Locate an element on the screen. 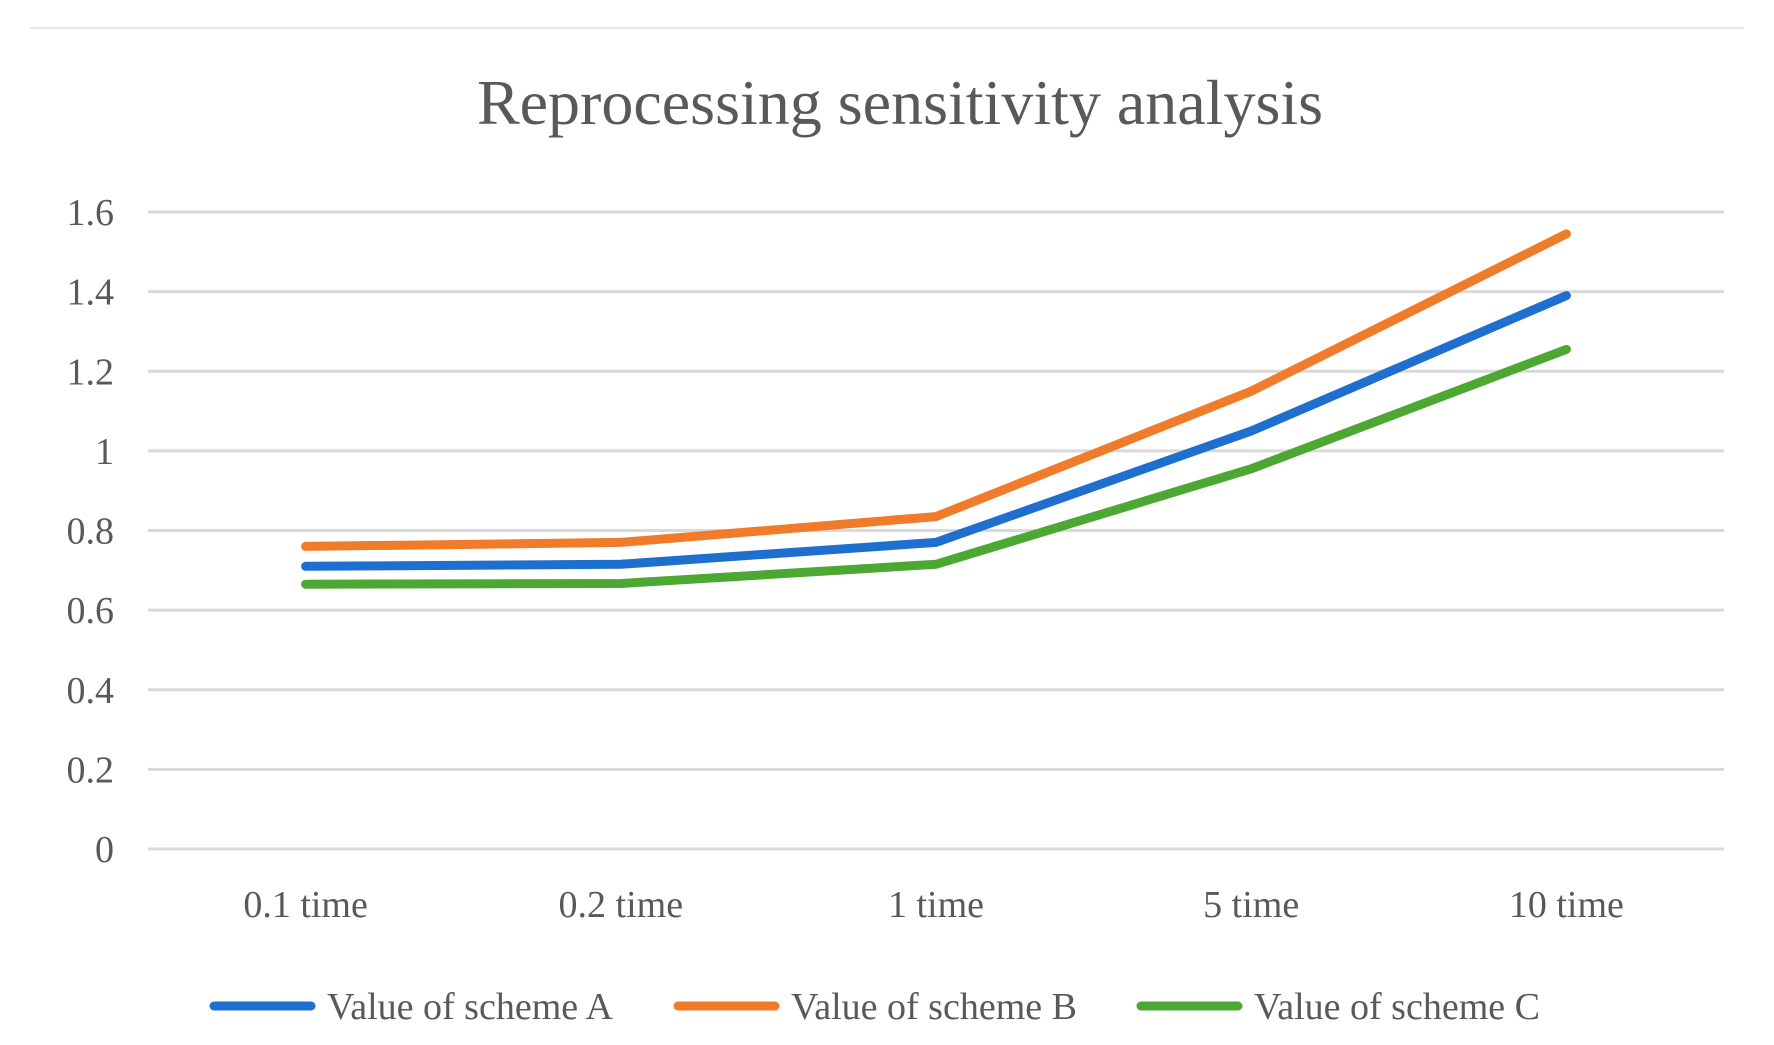 This screenshot has width=1774, height=1045. y-tick-label: 0.4 is located at coordinates (91, 691).